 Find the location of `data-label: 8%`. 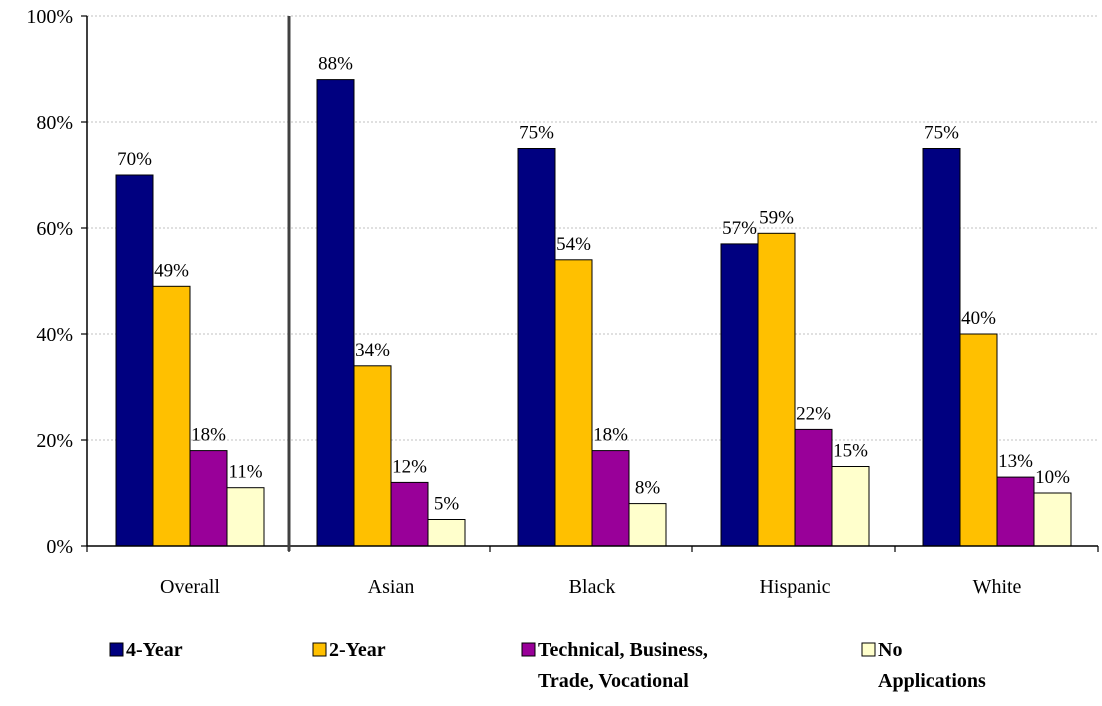

data-label: 8% is located at coordinates (648, 488).